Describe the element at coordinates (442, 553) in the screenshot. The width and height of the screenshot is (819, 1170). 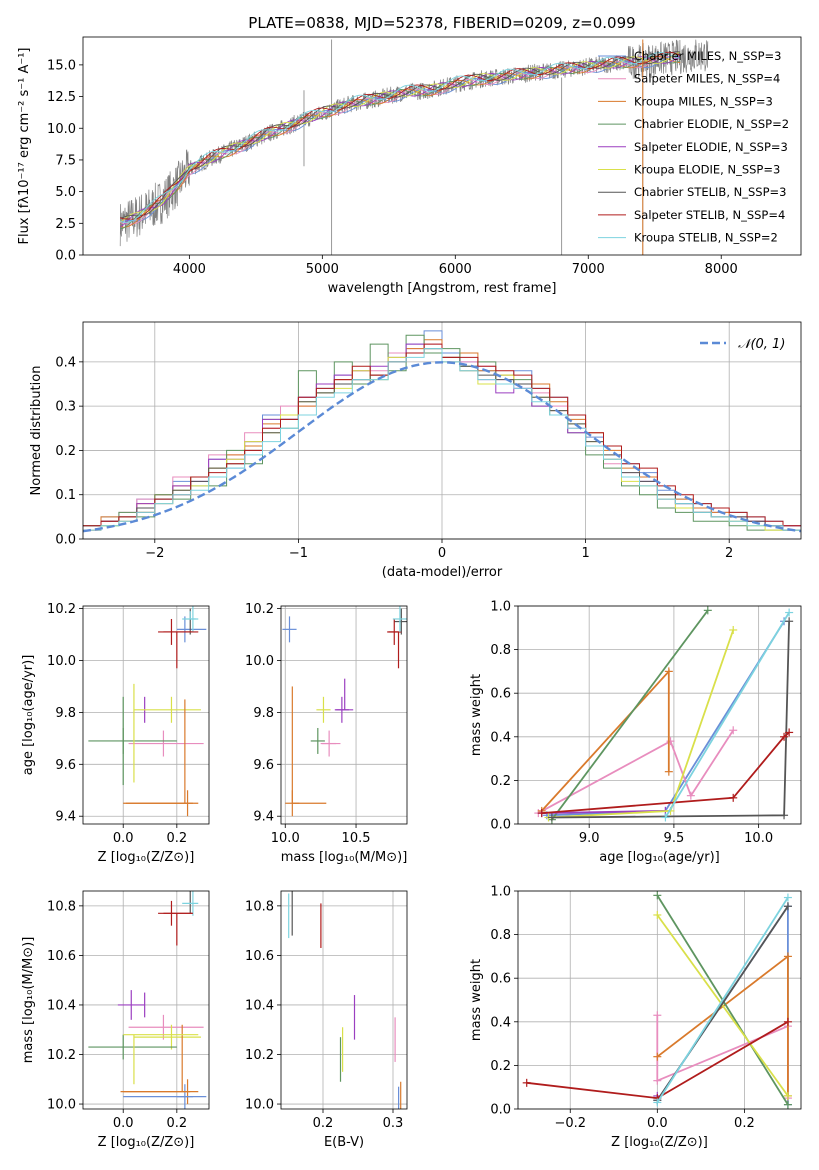
I see `x-tick-label: 0` at that location.